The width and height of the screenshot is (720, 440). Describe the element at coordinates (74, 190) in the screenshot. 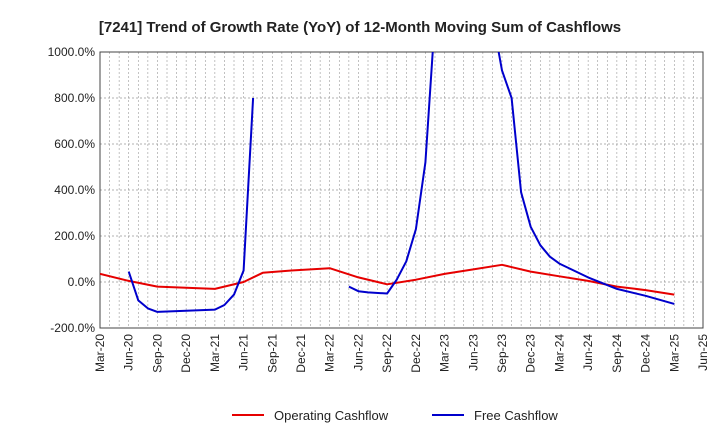

I see `y-tick-label: 400.0%` at that location.